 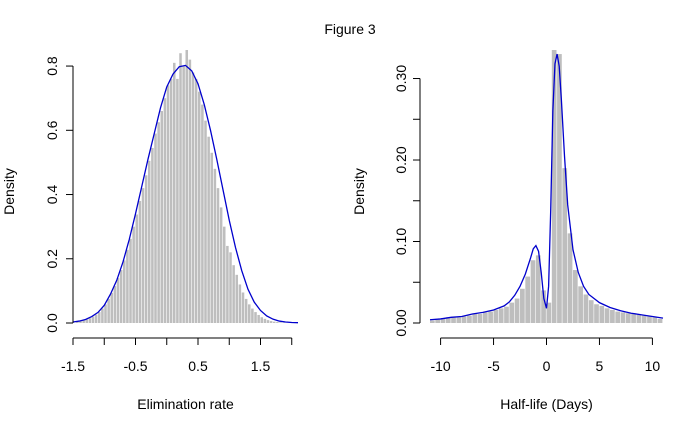 I want to click on y-tick-label: 0.10, so click(x=401, y=241).